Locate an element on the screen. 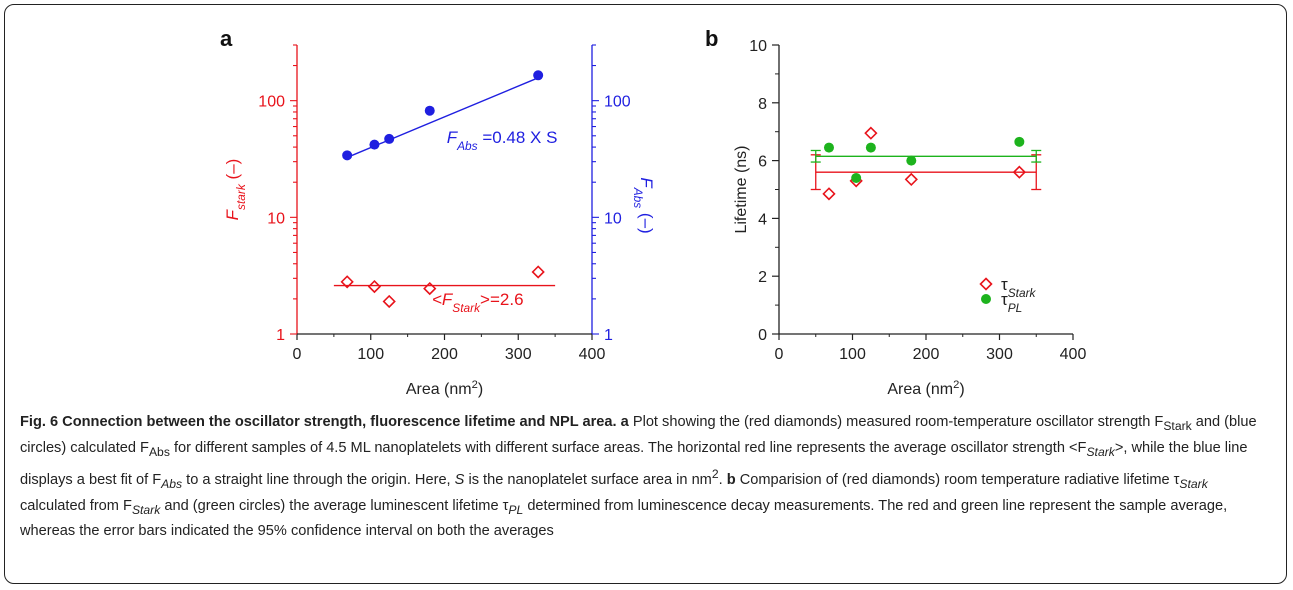  a-x-tick-label: 400 is located at coordinates (592, 354).